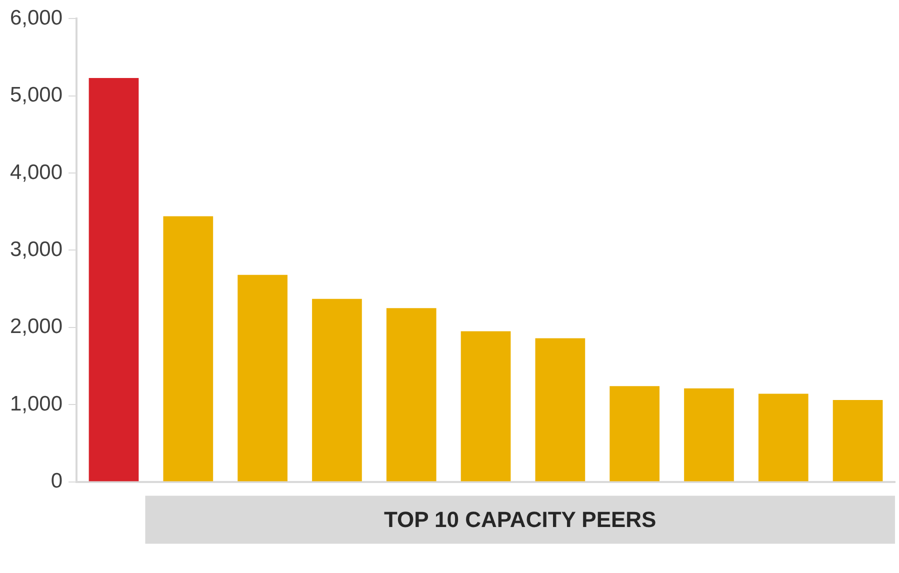  I want to click on y-tick-label: 5,000, so click(36, 95).